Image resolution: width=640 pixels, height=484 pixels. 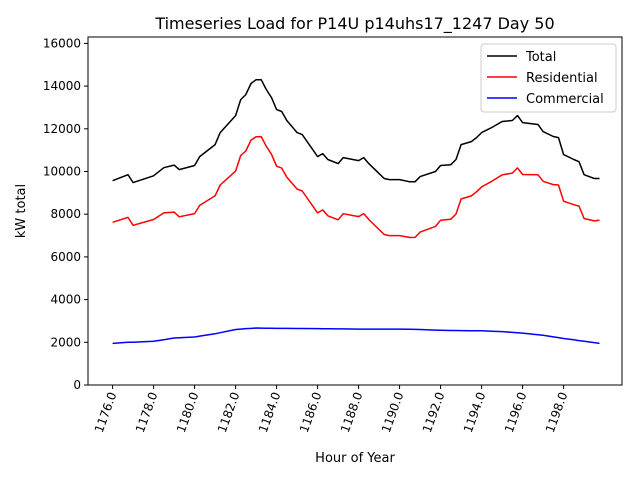 What do you see at coordinates (356, 336) in the screenshot?
I see `series-line-commercial` at bounding box center [356, 336].